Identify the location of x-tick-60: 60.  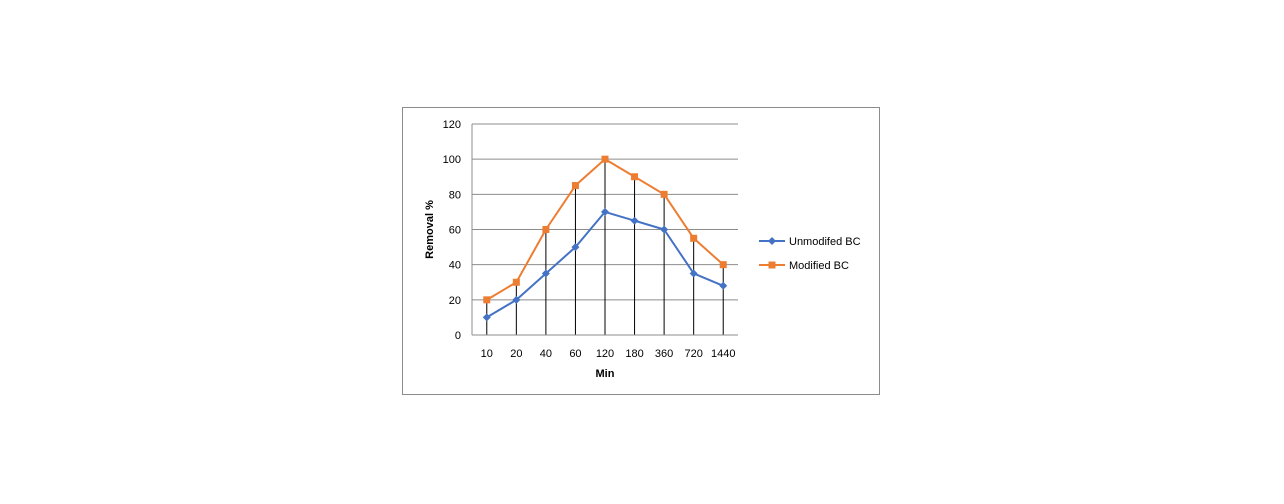
(575, 354).